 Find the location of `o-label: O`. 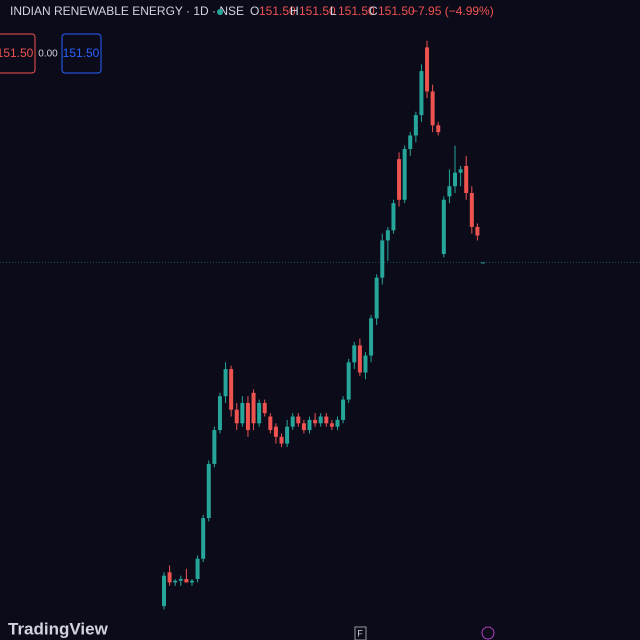

o-label: O is located at coordinates (254, 11).